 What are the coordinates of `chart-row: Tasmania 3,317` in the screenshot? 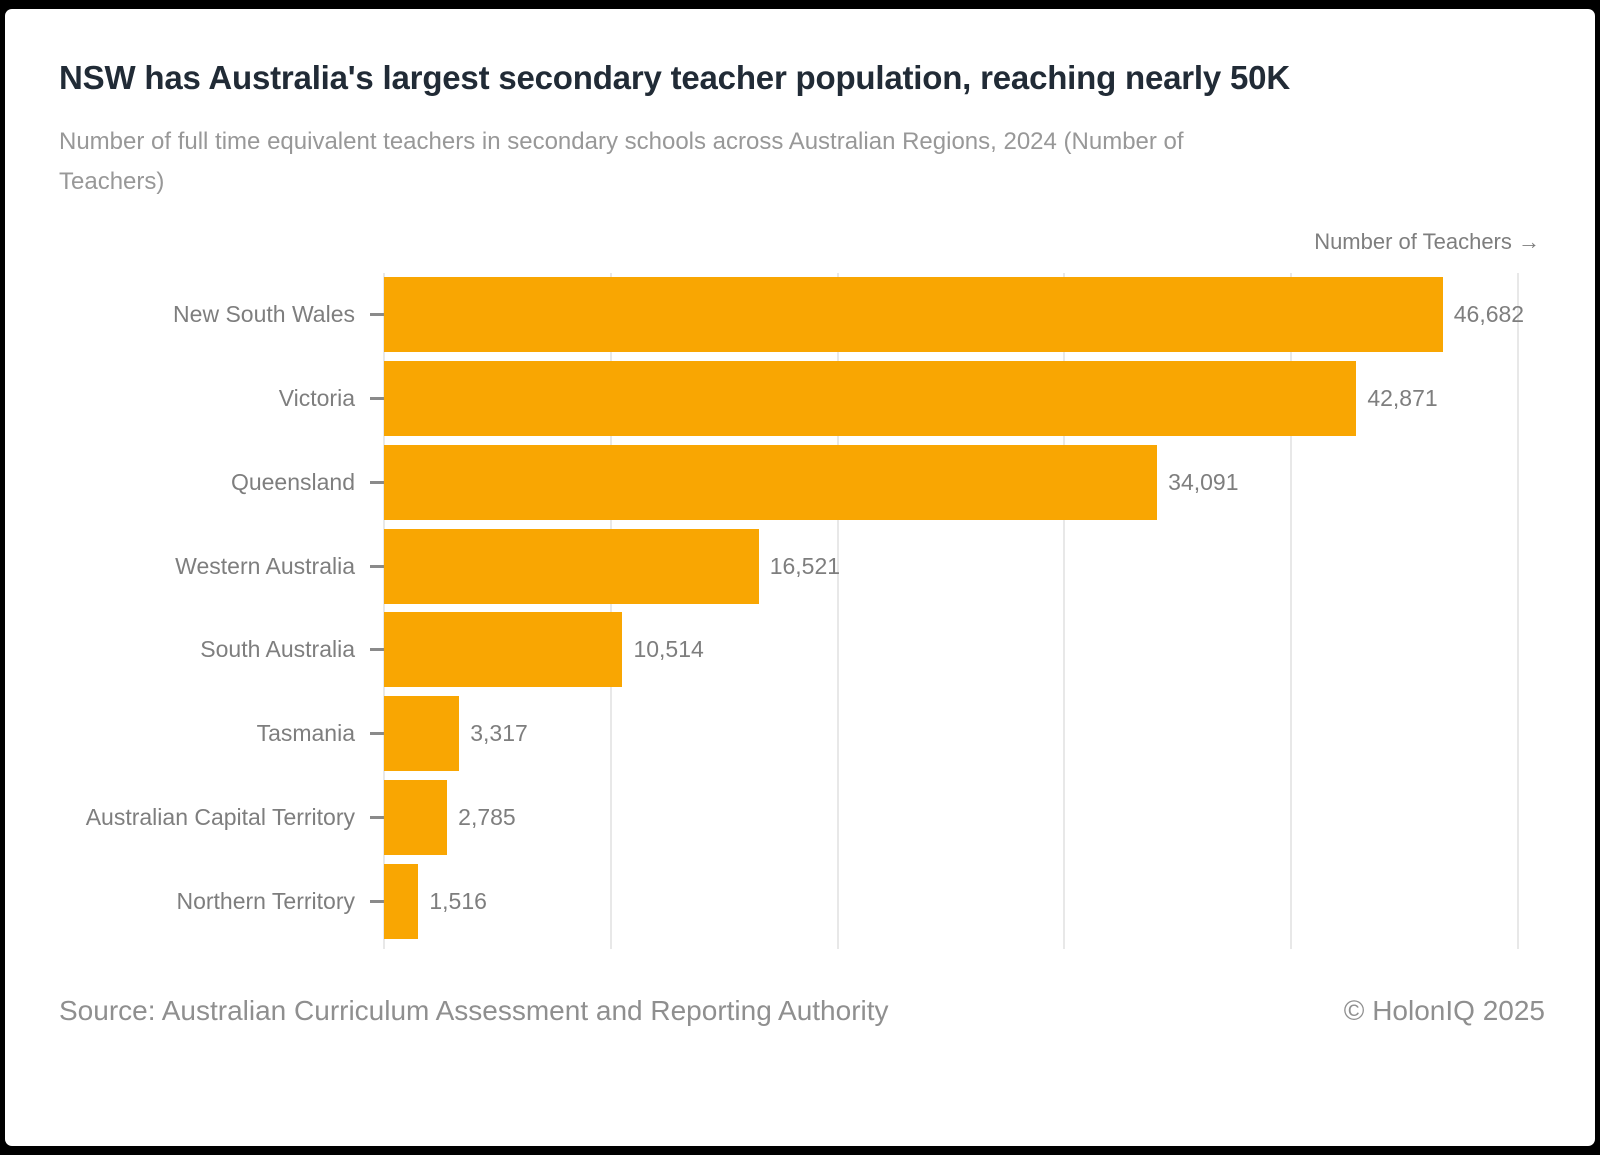 It's located at (788, 734).